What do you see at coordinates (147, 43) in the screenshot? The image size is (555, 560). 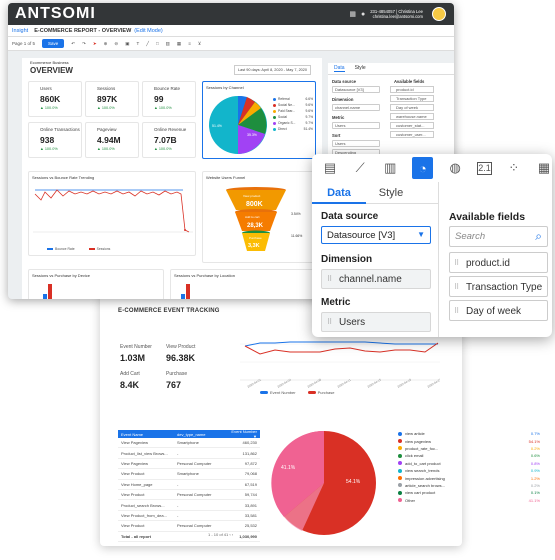 I see `line-icon: ╱` at bounding box center [147, 43].